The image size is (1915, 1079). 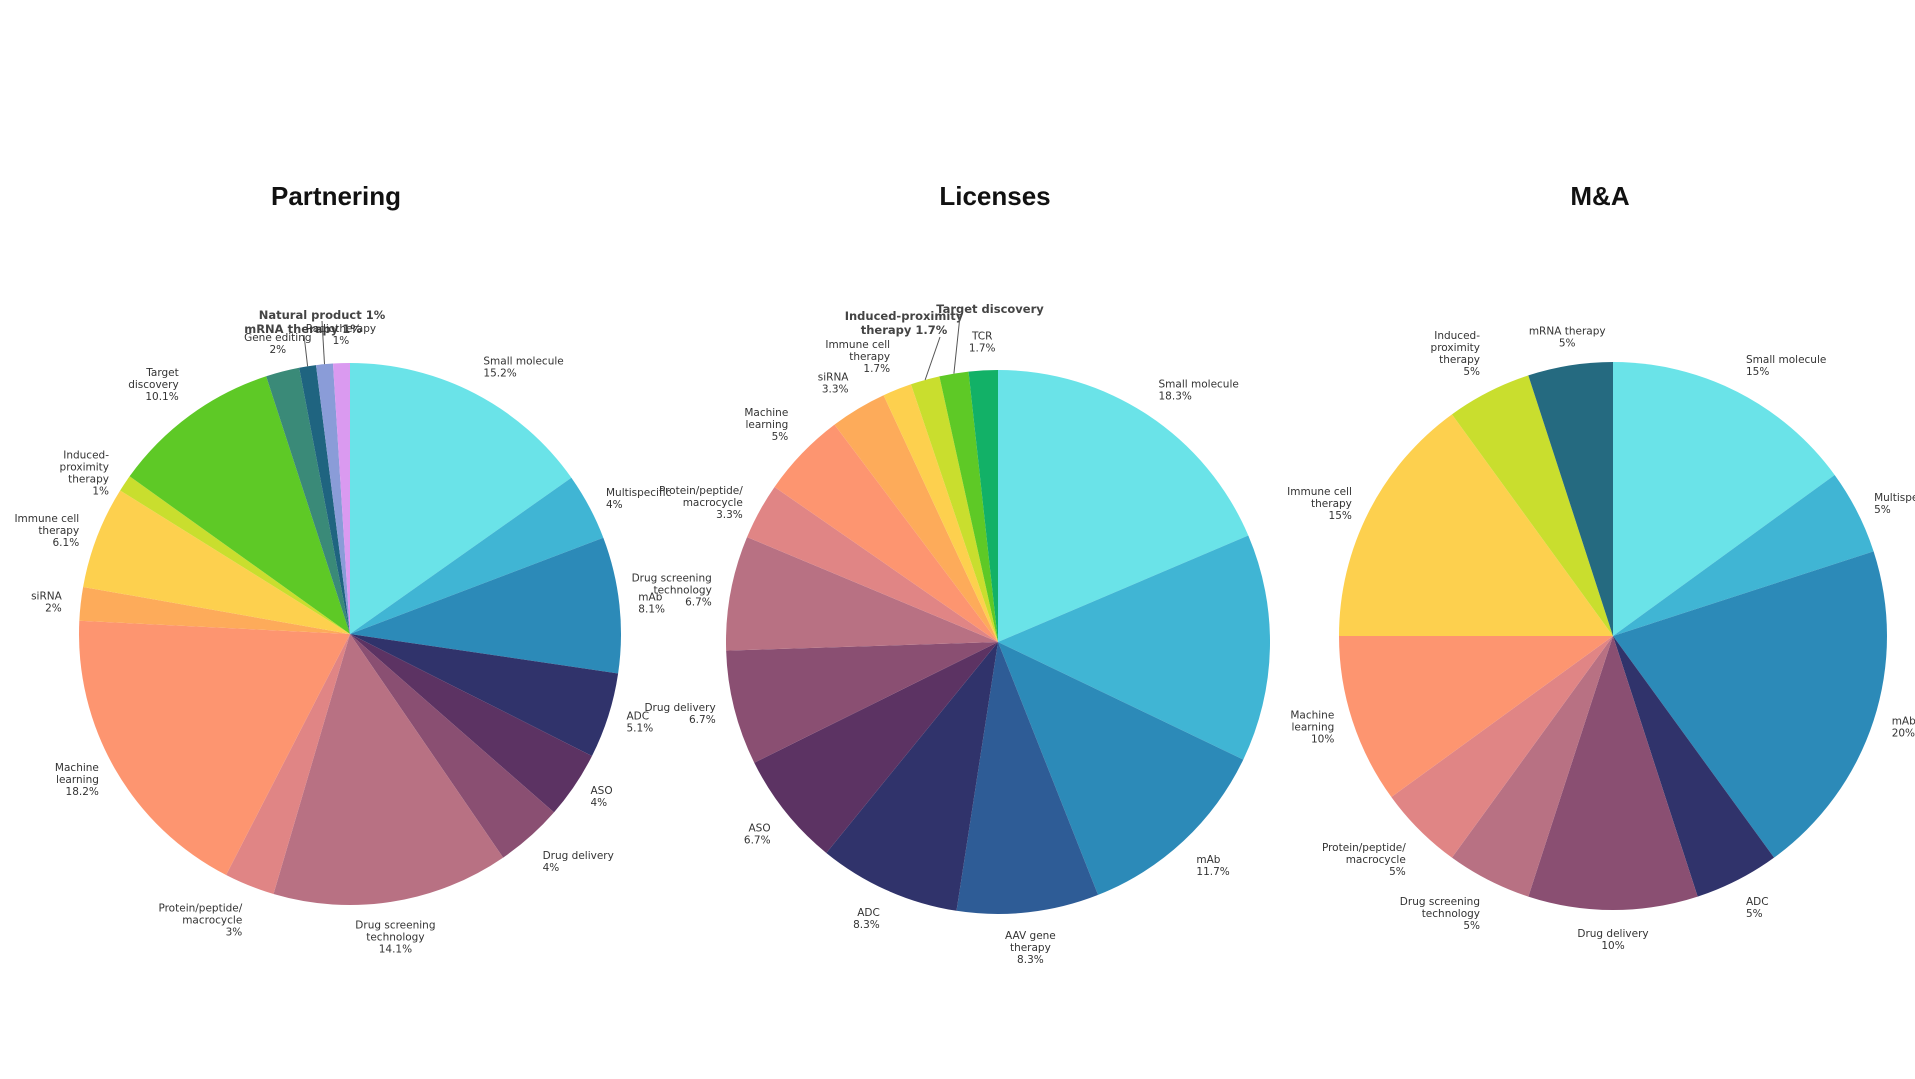 I want to click on partnering-slice-label: Gene editing 2%, so click(x=277, y=344).